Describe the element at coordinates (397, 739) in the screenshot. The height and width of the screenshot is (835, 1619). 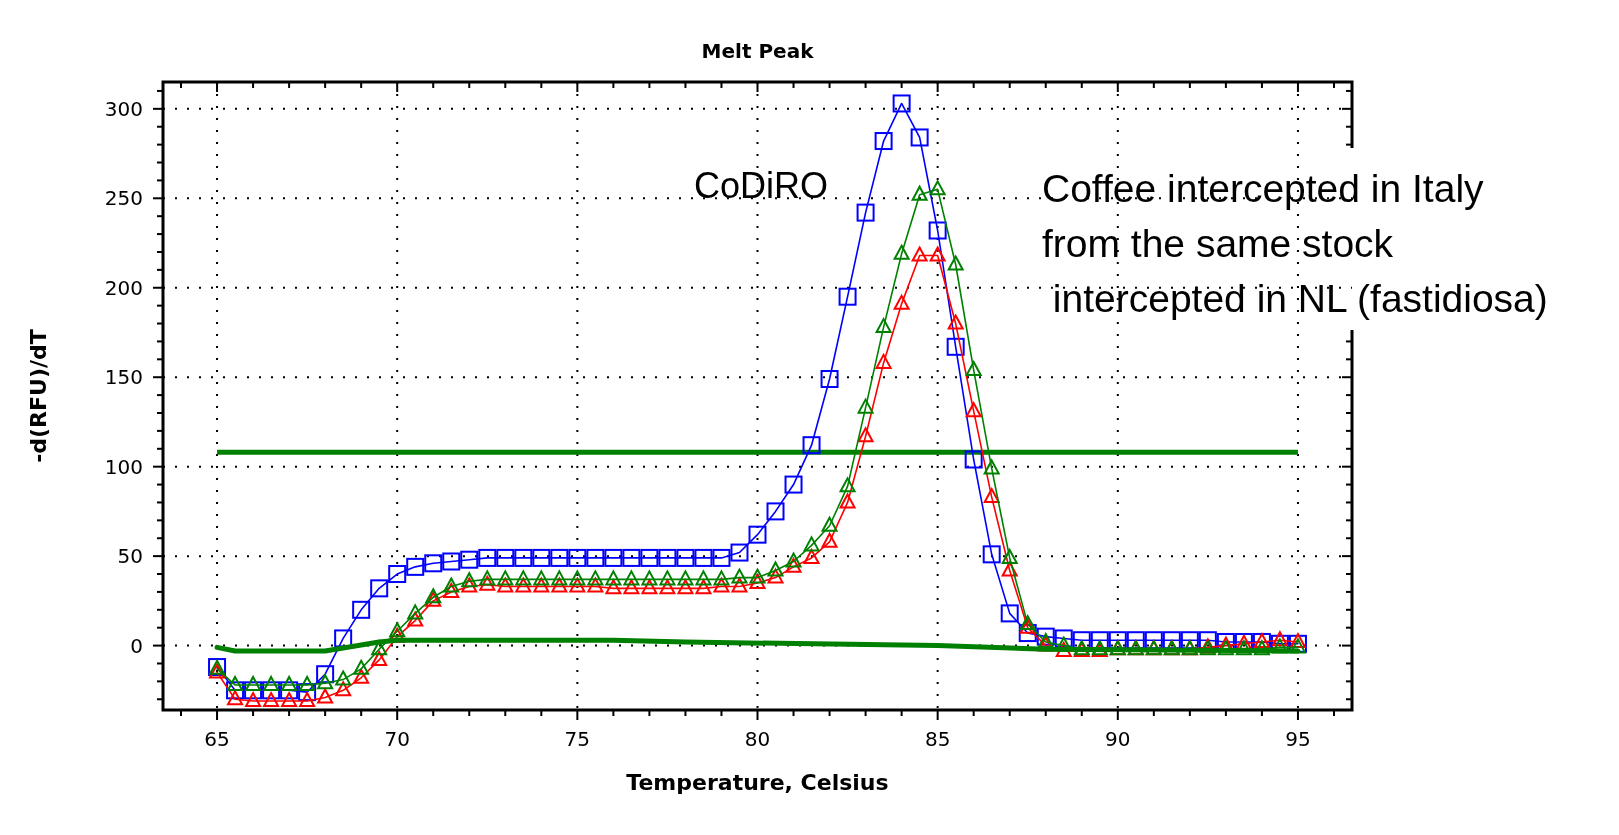
I see `x-tick-label: 70` at that location.